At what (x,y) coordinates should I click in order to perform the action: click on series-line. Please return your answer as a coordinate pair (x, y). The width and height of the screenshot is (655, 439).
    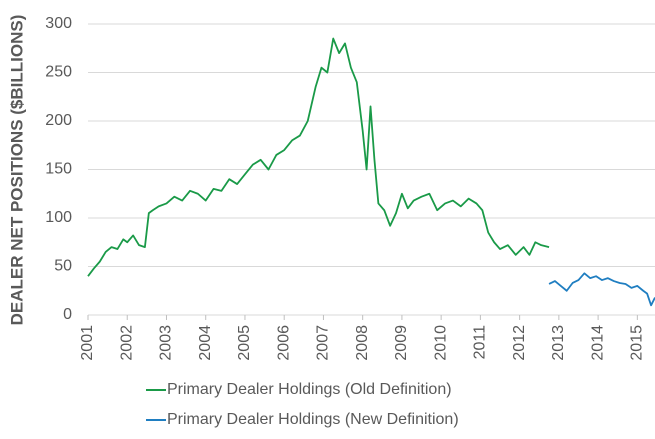
    Looking at the image, I should click on (601, 289).